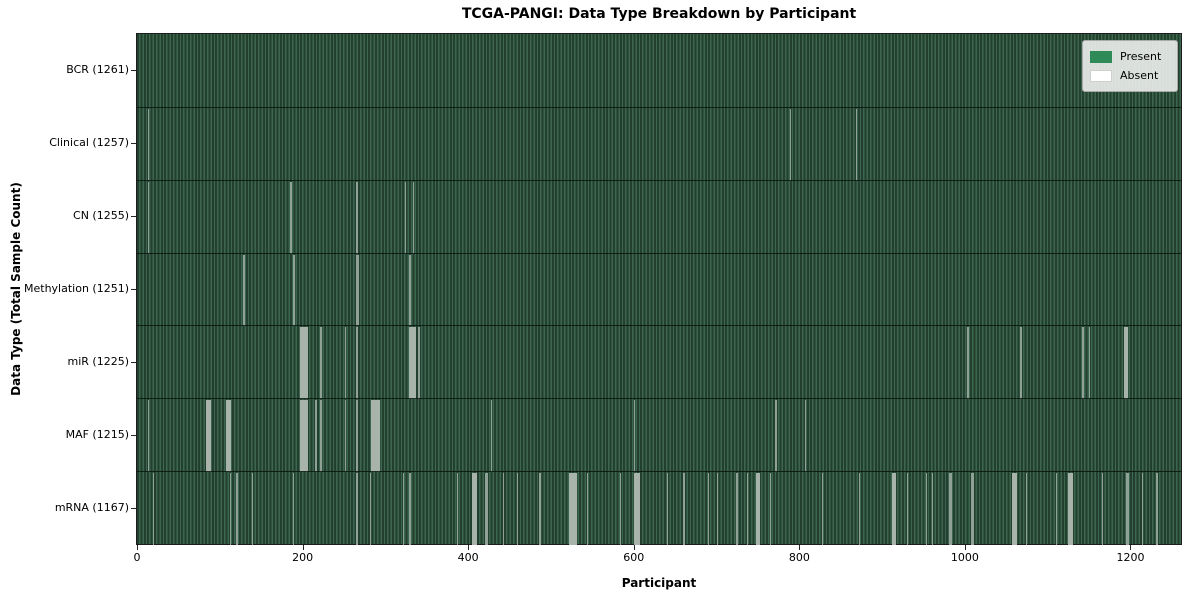  I want to click on presence-row-methylation, so click(659, 289).